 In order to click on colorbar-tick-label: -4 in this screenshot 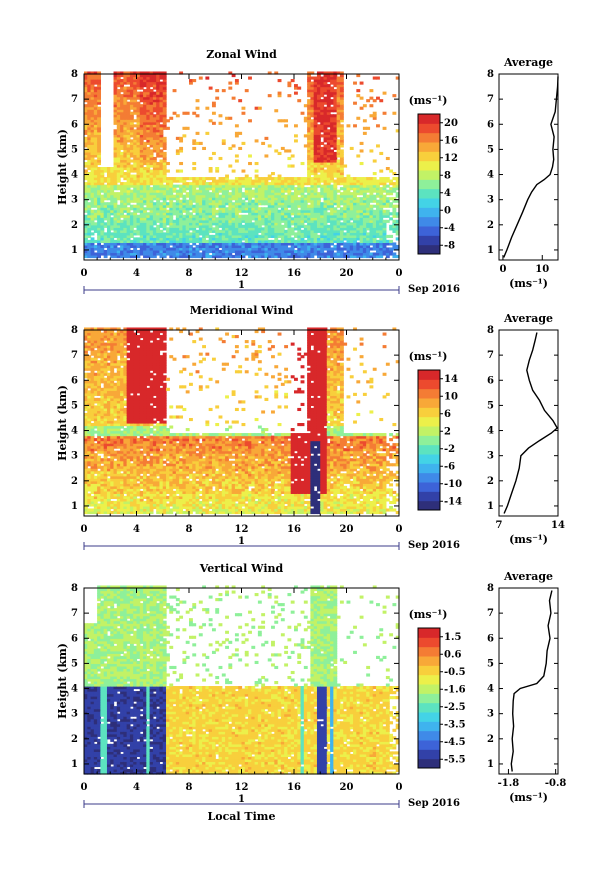, I will do `click(449, 228)`.